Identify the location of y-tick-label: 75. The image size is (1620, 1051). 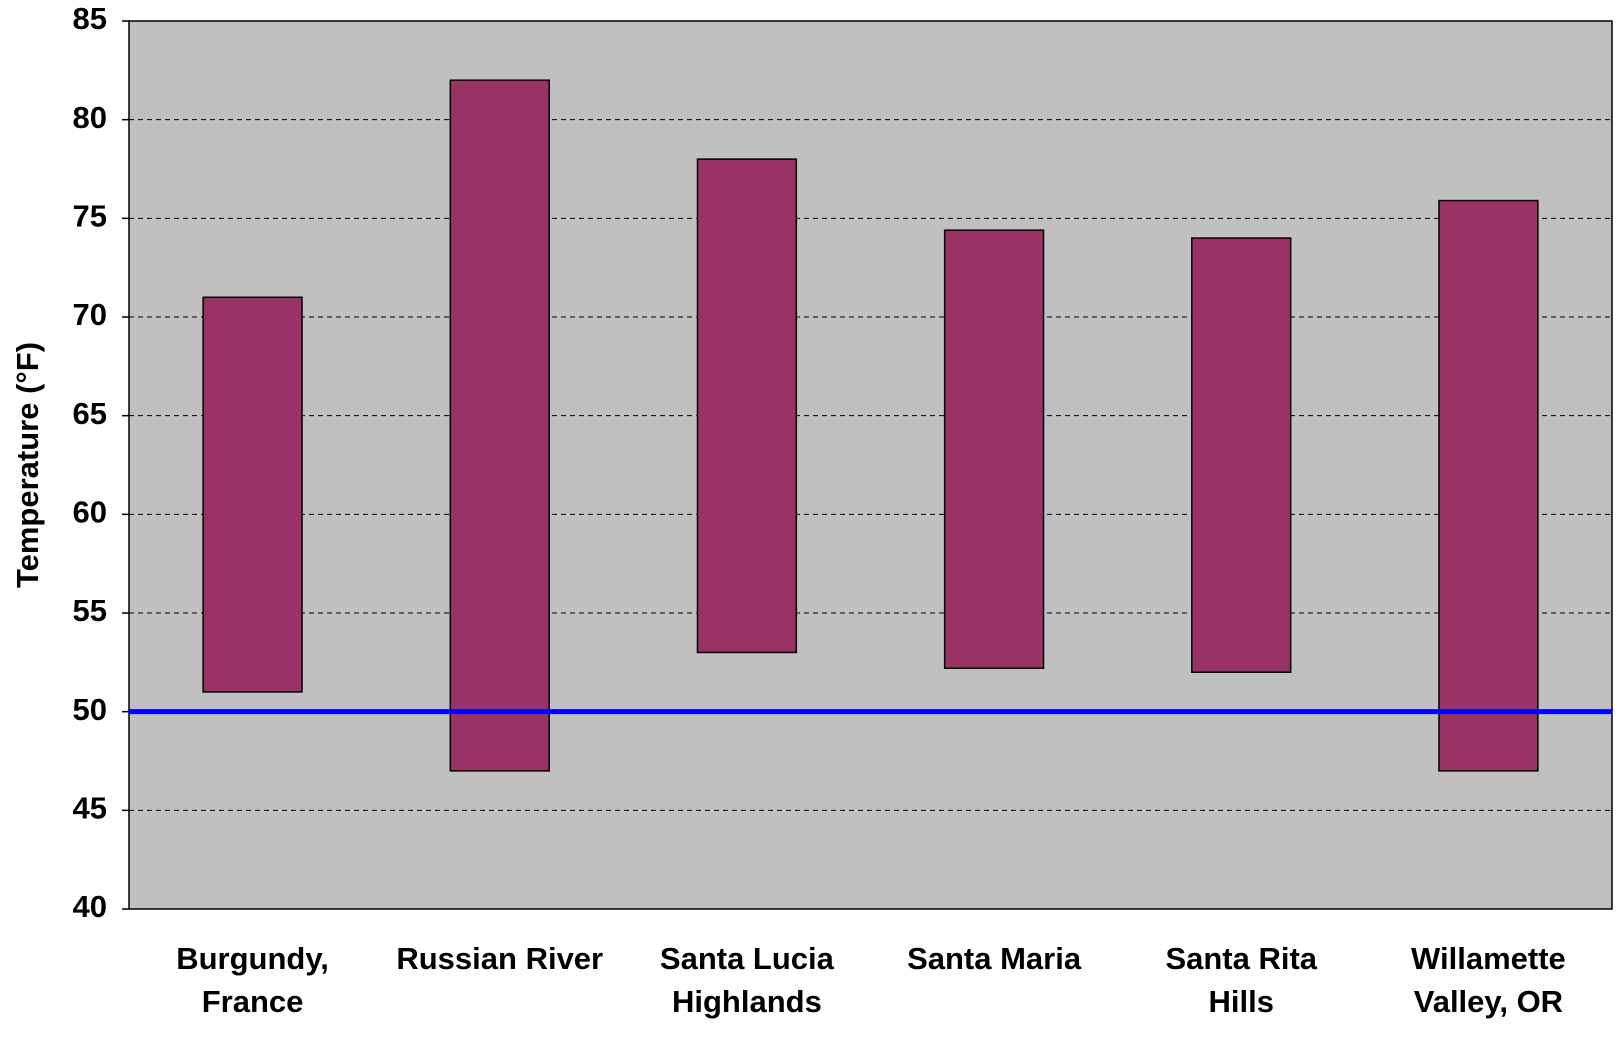
(90, 216).